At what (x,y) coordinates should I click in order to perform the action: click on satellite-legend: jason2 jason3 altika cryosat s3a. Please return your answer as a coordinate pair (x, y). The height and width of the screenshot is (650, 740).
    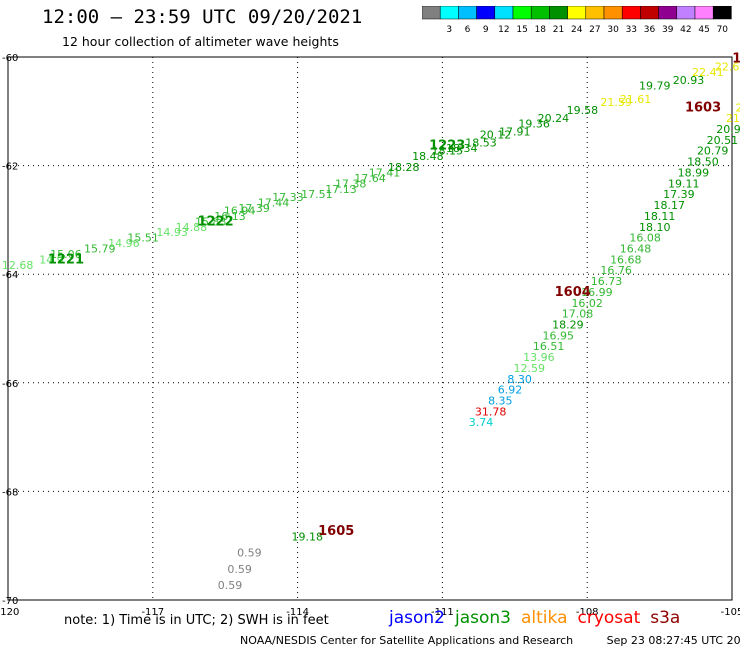
    Looking at the image, I should click on (539, 618).